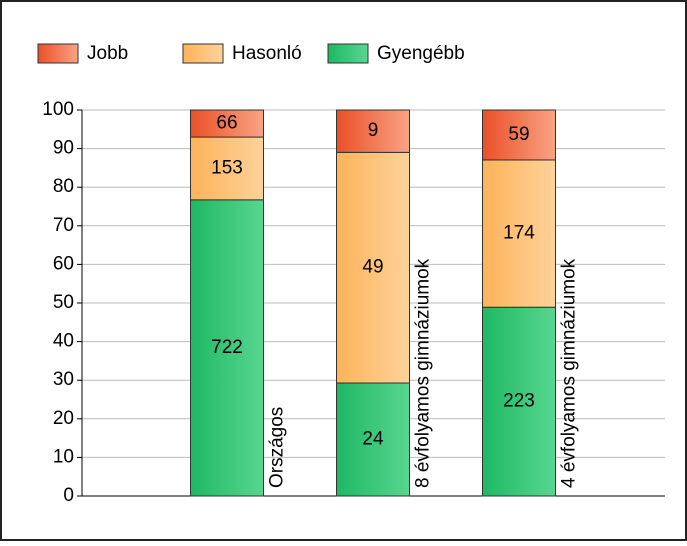 Image resolution: width=687 pixels, height=546 pixels. I want to click on legend-label: Gyengébb, so click(421, 53).